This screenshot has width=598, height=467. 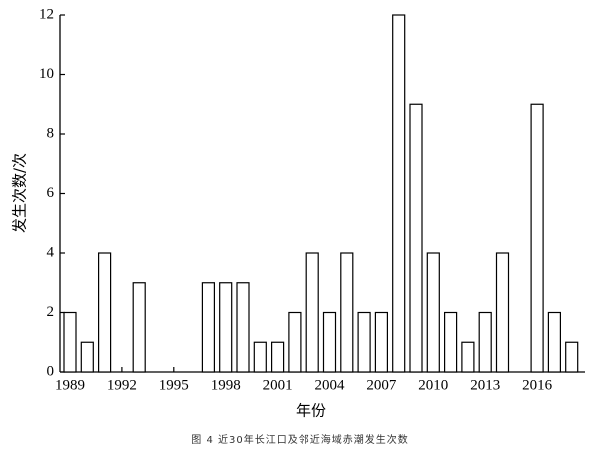 What do you see at coordinates (330, 385) in the screenshot?
I see `x-tick-label: 2004` at bounding box center [330, 385].